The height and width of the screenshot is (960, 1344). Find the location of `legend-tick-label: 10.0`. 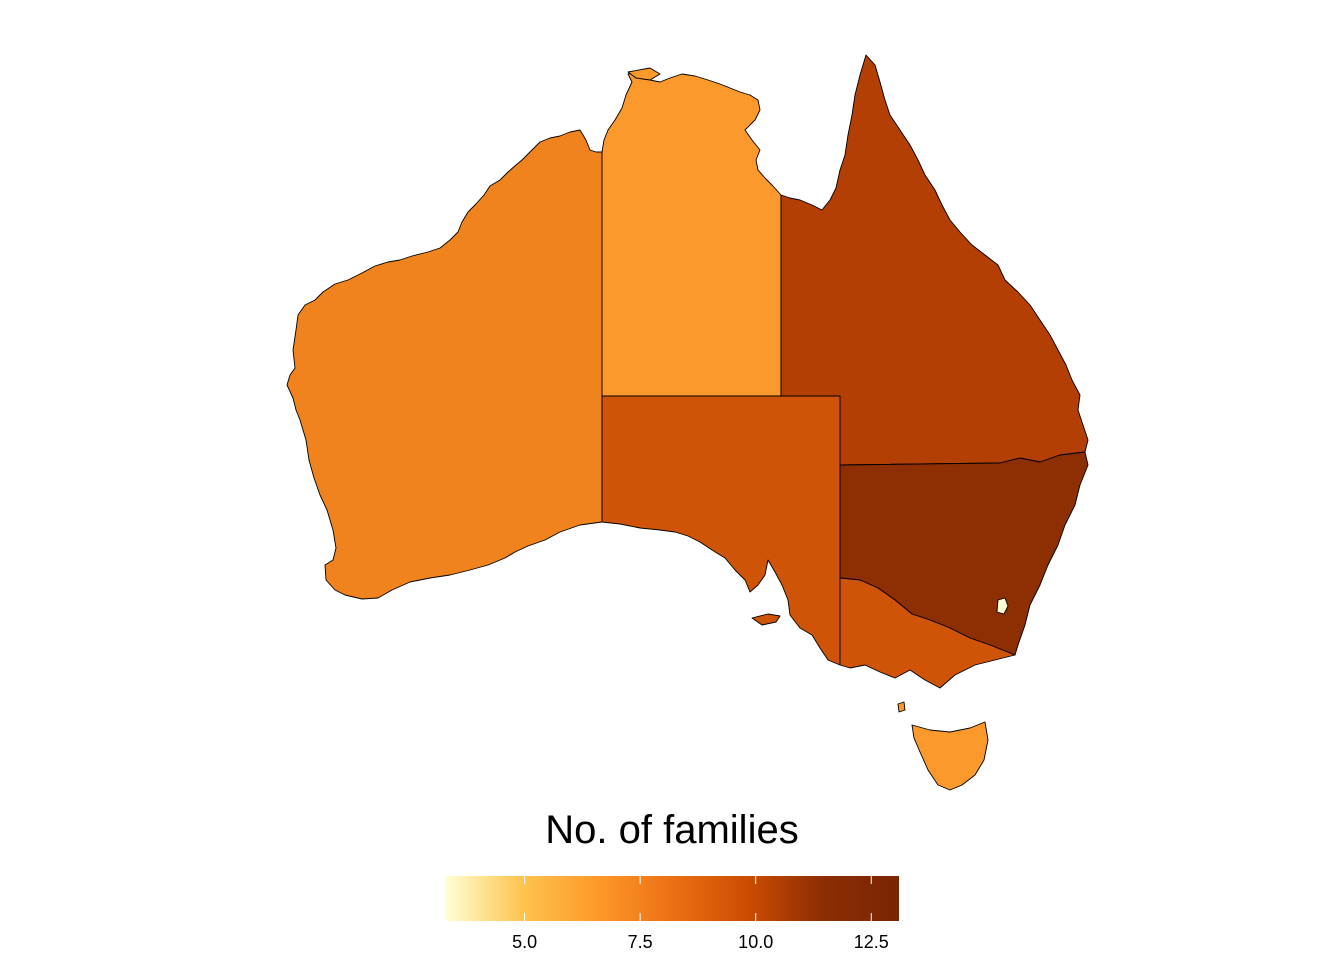

legend-tick-label: 10.0 is located at coordinates (756, 942).